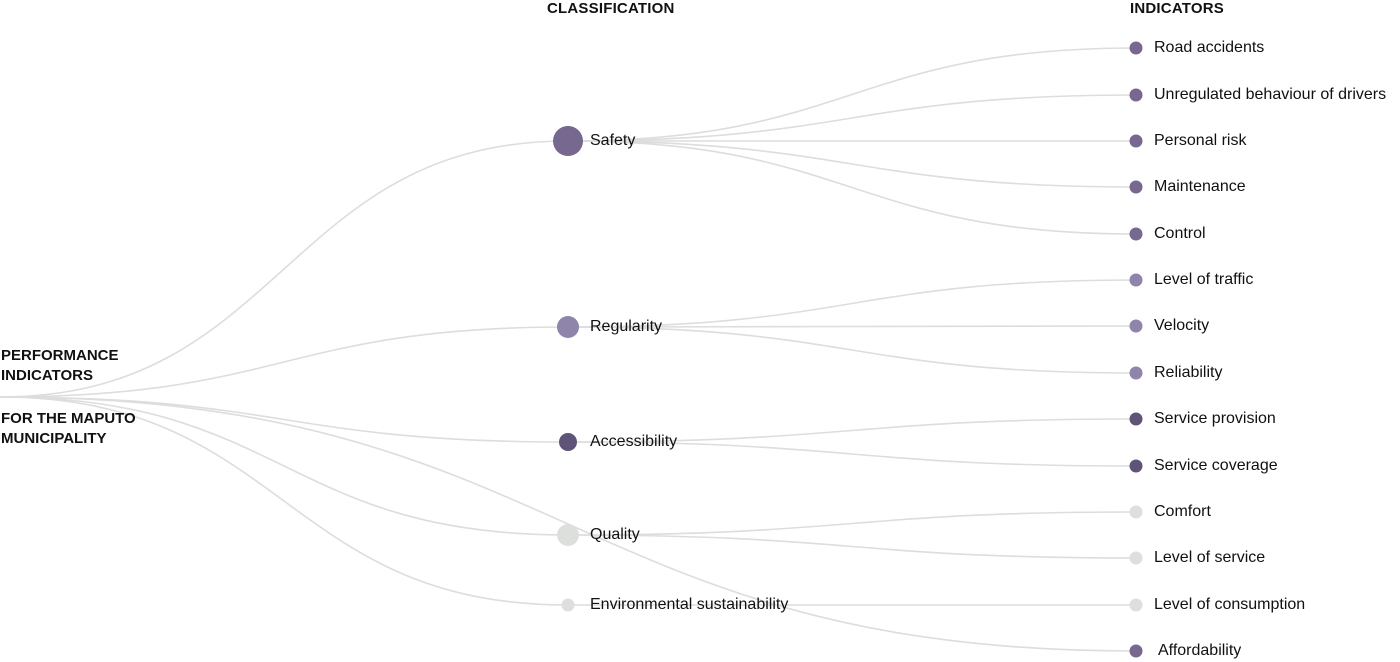  Describe the element at coordinates (1204, 279) in the screenshot. I see `indicator-label-5: Level of traffic` at that location.